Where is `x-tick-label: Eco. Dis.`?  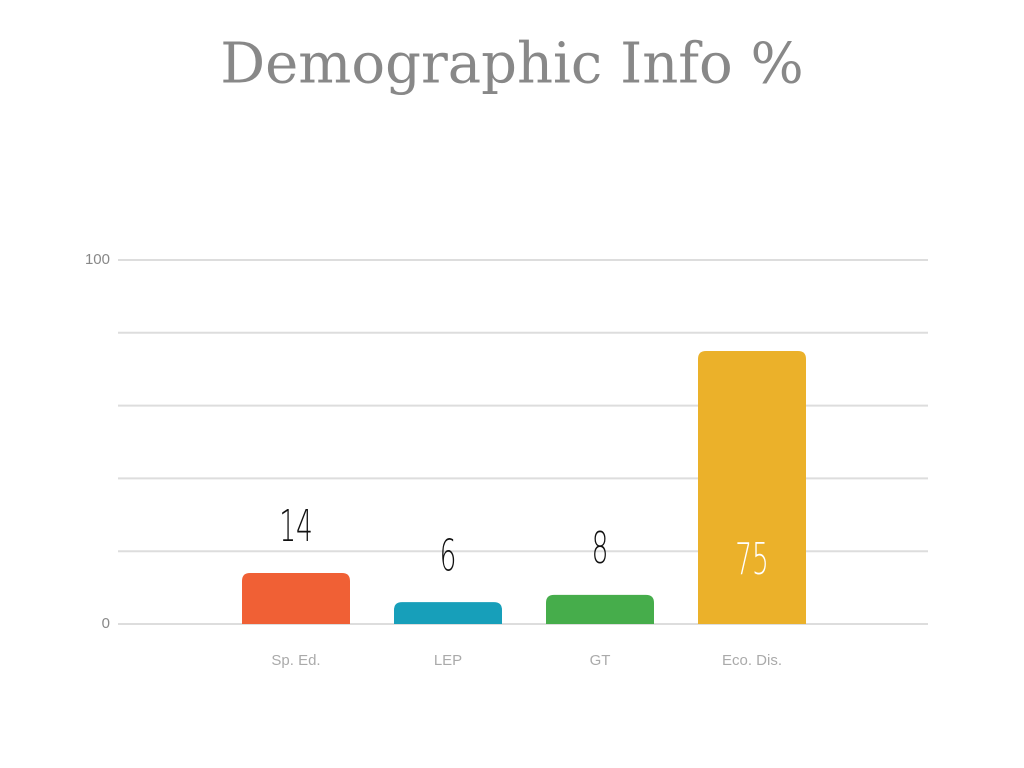 x-tick-label: Eco. Dis. is located at coordinates (752, 660).